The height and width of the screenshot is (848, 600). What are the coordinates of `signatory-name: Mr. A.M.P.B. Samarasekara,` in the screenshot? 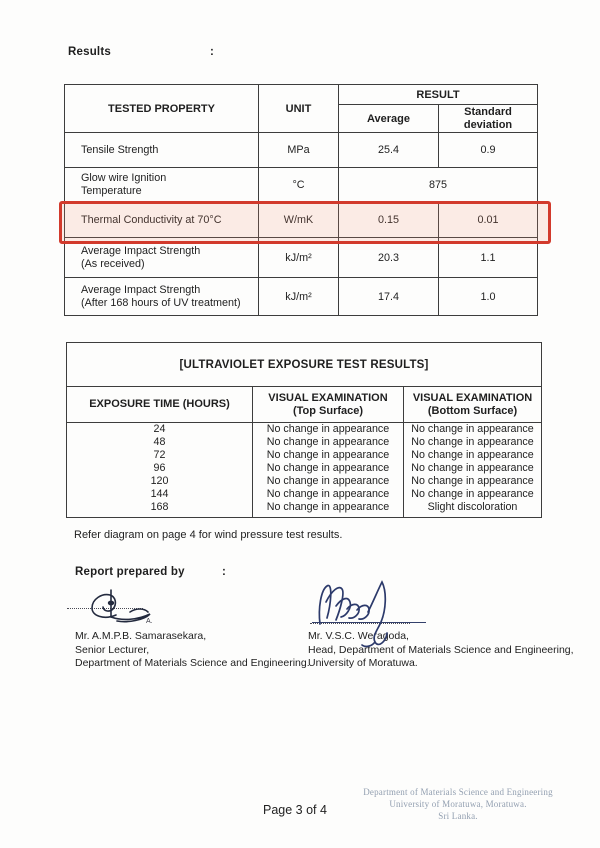 It's located at (141, 636).